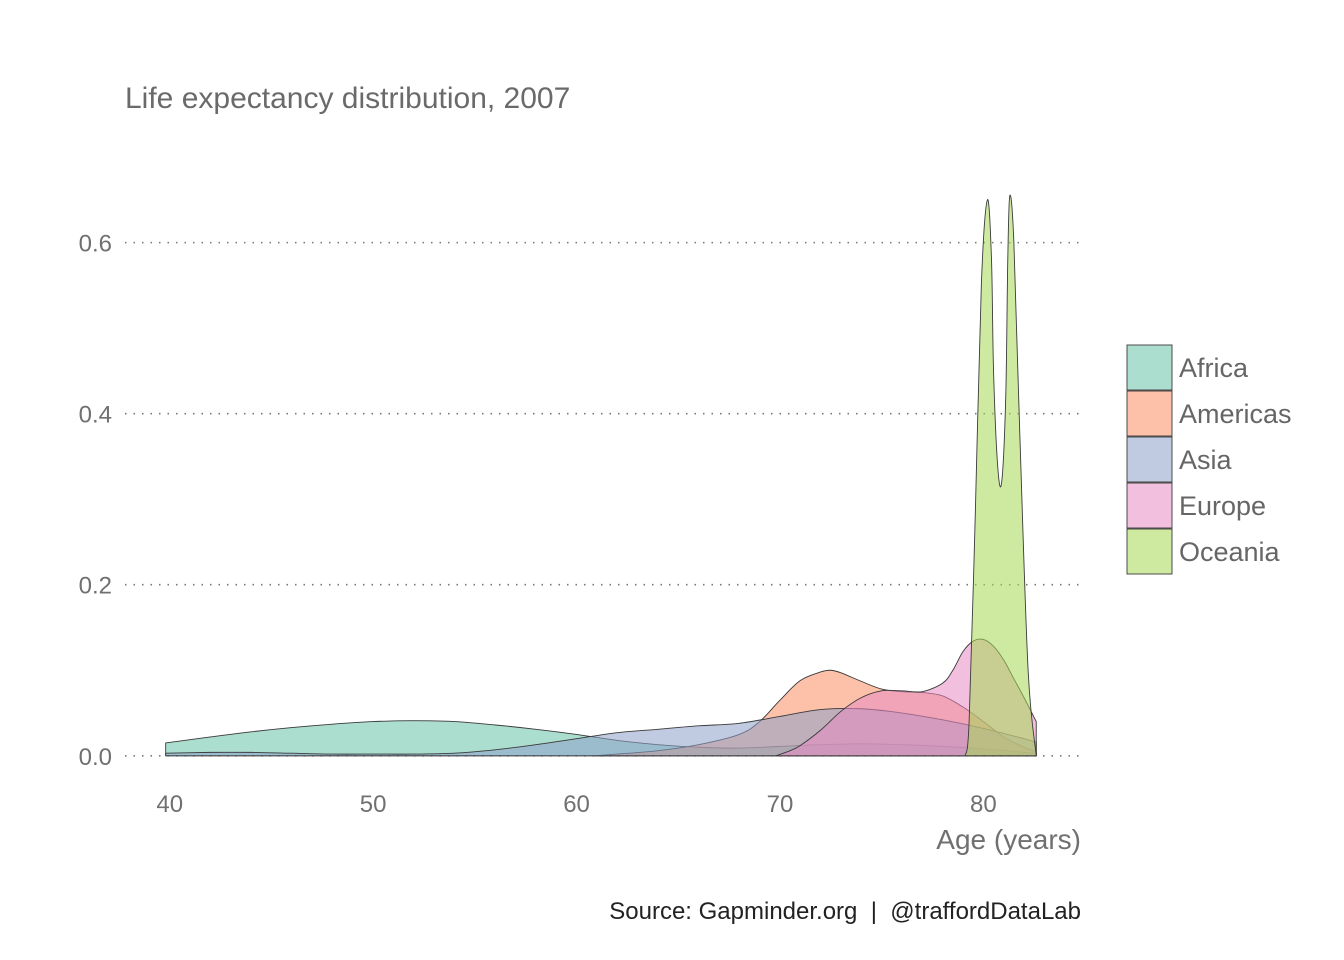 The image size is (1344, 960). I want to click on legend-swatch-asia, so click(1149, 459).